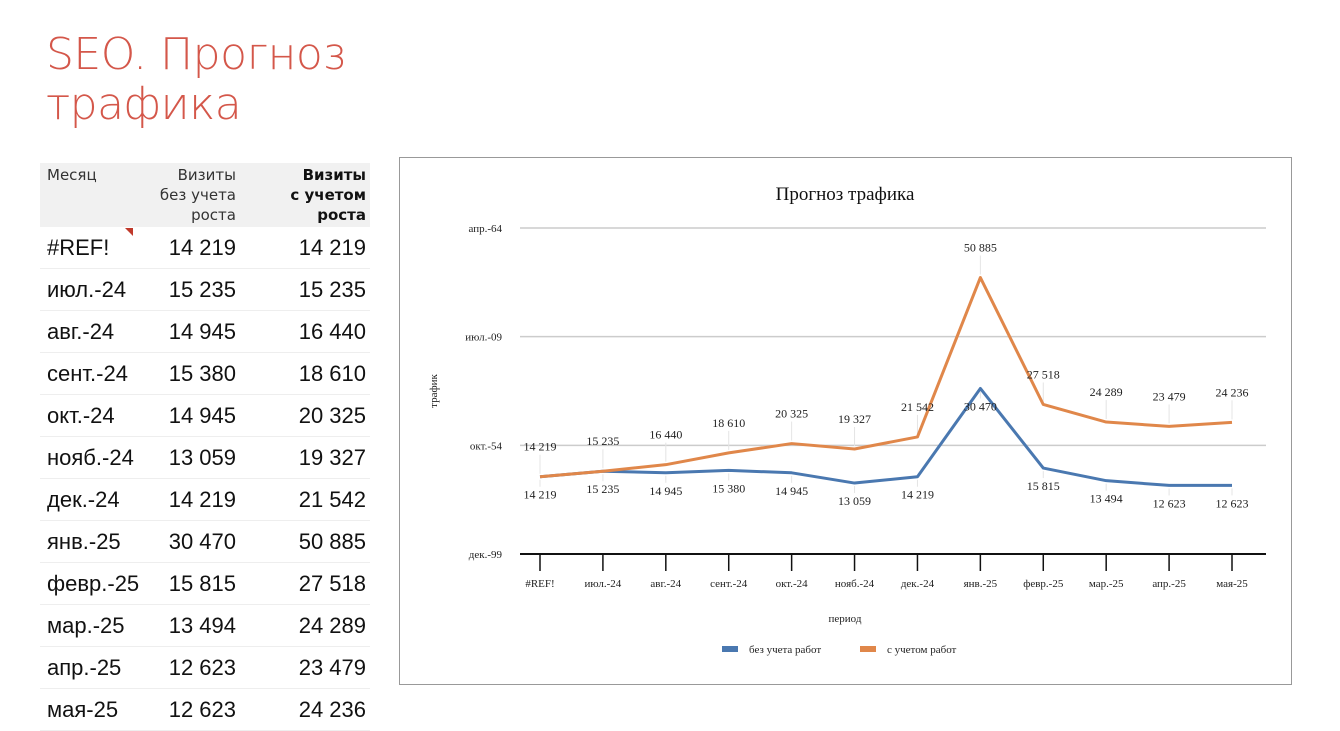  Describe the element at coordinates (855, 584) in the screenshot. I see `x-tick-label: нояб.-24` at that location.